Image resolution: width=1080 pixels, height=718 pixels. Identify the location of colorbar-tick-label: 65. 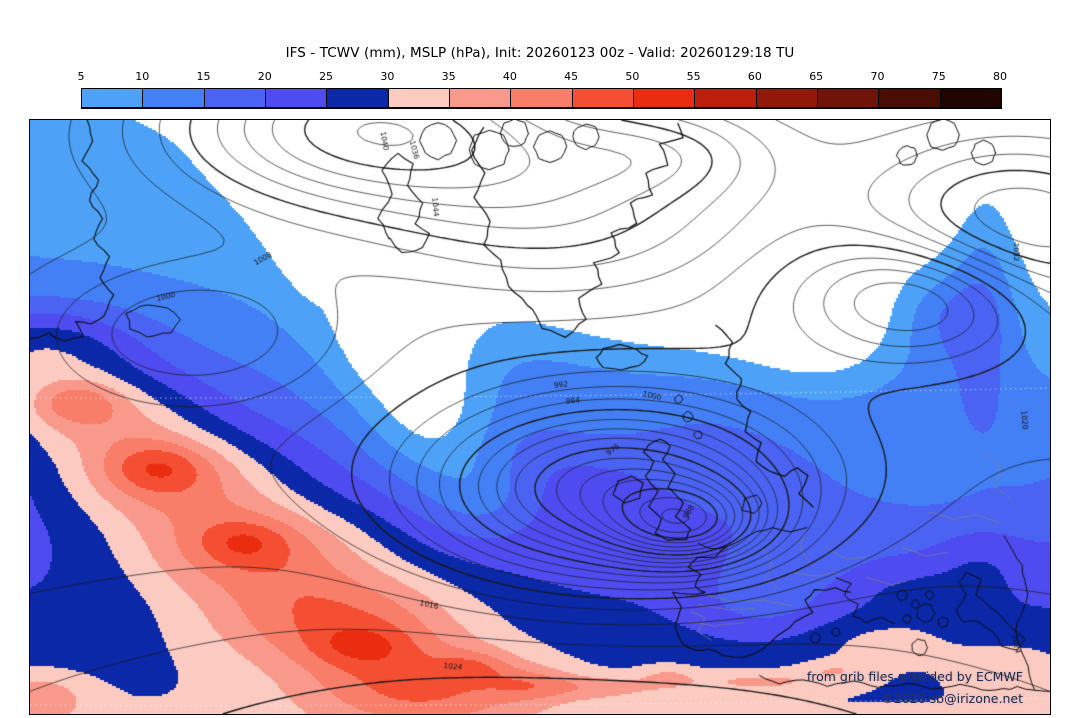
(816, 76).